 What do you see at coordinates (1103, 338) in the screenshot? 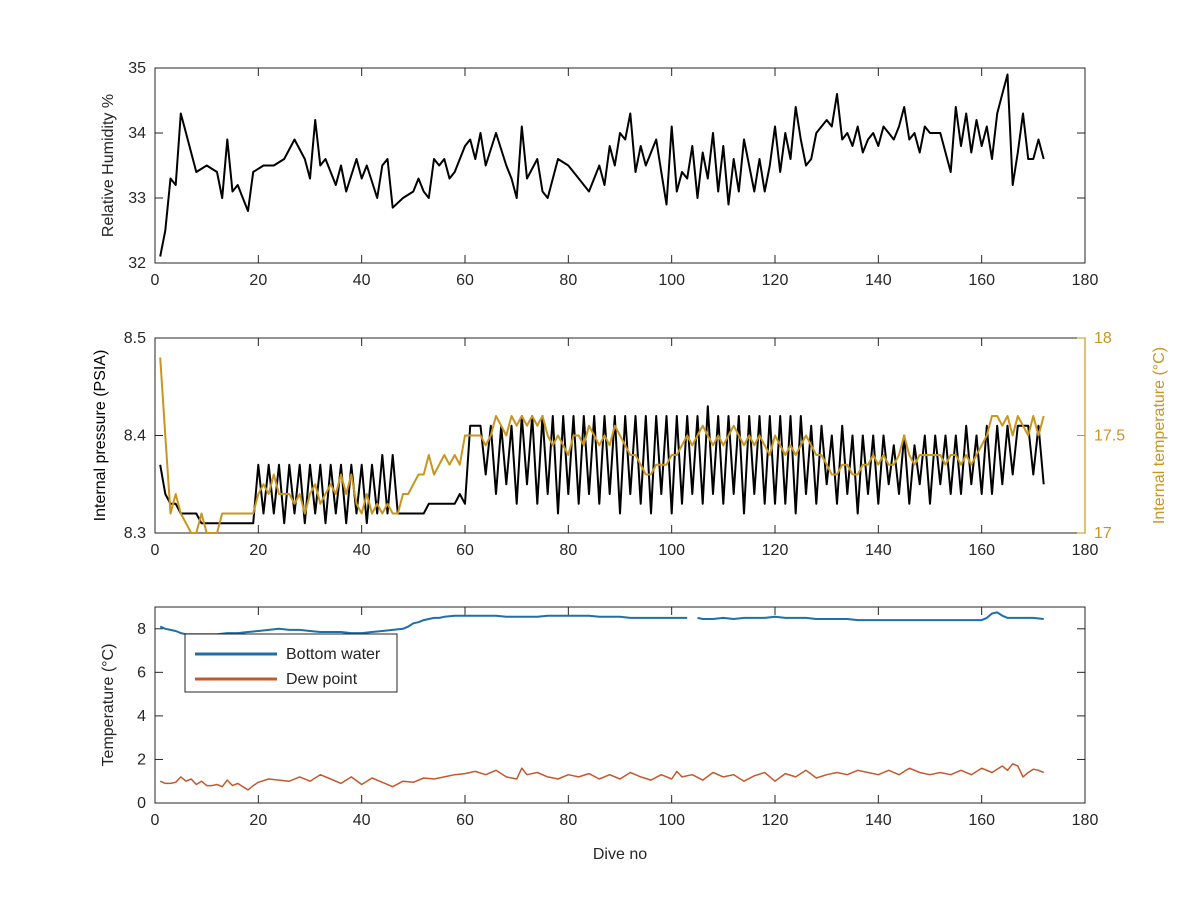
I see `y-tick-label-right: 18` at bounding box center [1103, 338].